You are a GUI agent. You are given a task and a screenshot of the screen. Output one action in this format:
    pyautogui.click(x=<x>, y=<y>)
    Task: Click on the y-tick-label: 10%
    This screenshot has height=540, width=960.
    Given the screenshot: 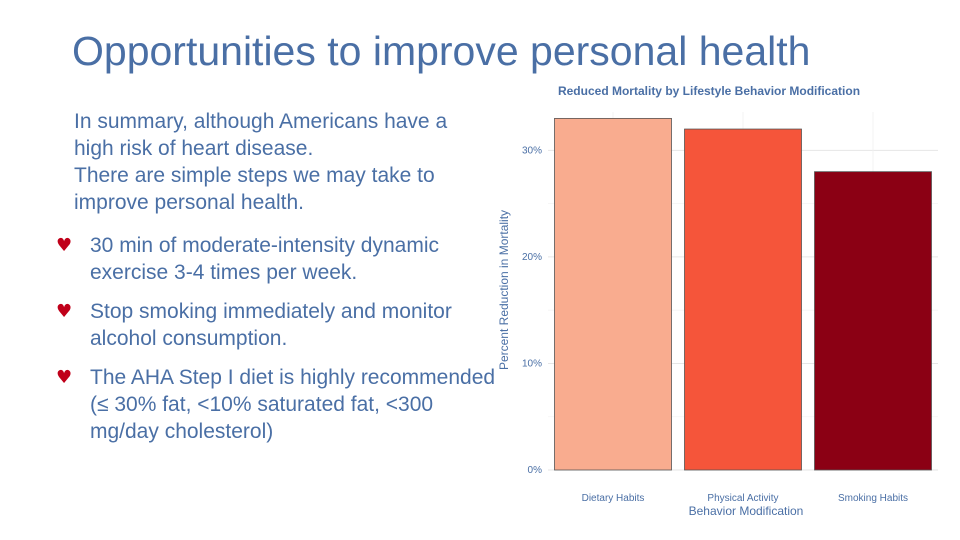 What is the action you would take?
    pyautogui.click(x=532, y=363)
    